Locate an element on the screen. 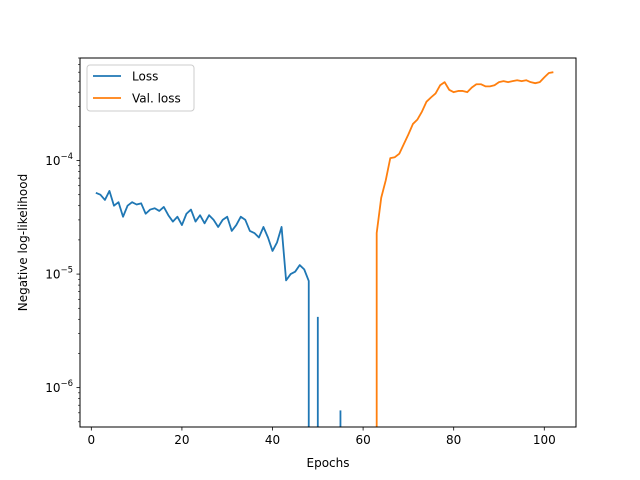  legend: Loss Val. loss is located at coordinates (140, 88).